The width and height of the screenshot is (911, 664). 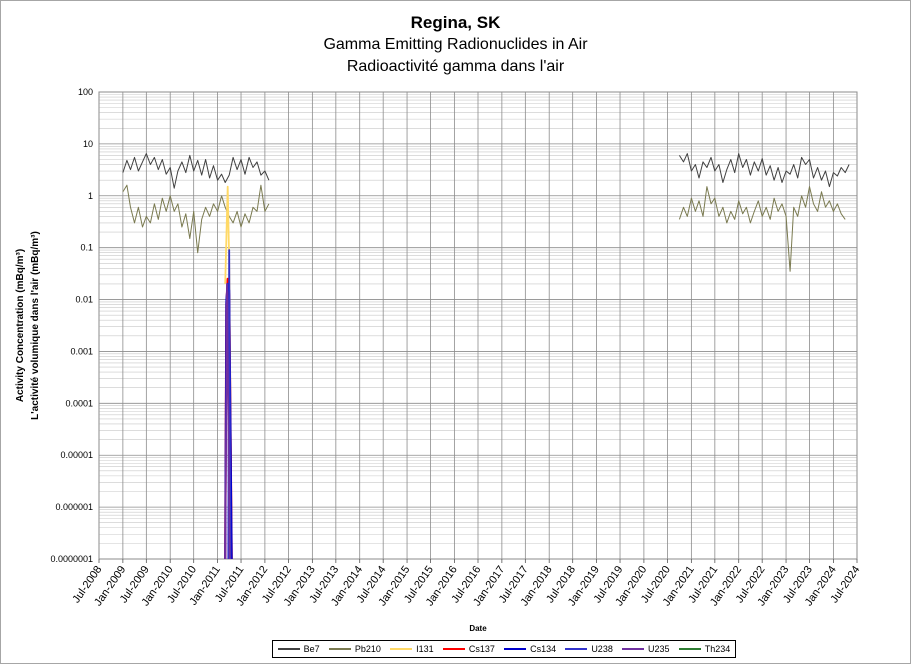 I want to click on legend-item-cs137: Cs137, so click(x=468, y=649).